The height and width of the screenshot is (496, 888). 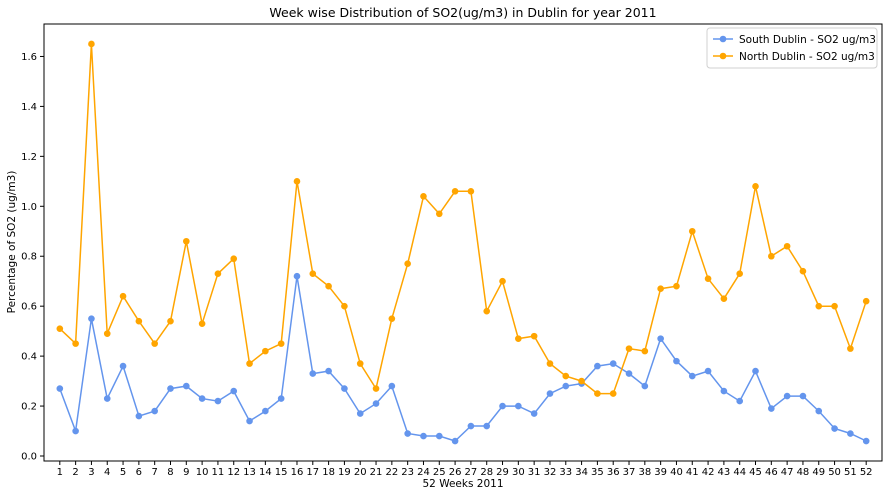 I want to click on legend-label: North Dublin - SO2 ug/m3, so click(x=807, y=57).